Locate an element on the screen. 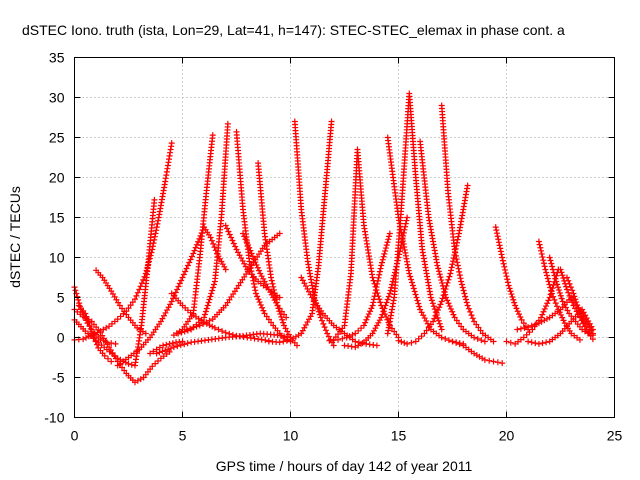 This screenshot has height=480, width=640. y-tick-label: 10 is located at coordinates (57, 258).